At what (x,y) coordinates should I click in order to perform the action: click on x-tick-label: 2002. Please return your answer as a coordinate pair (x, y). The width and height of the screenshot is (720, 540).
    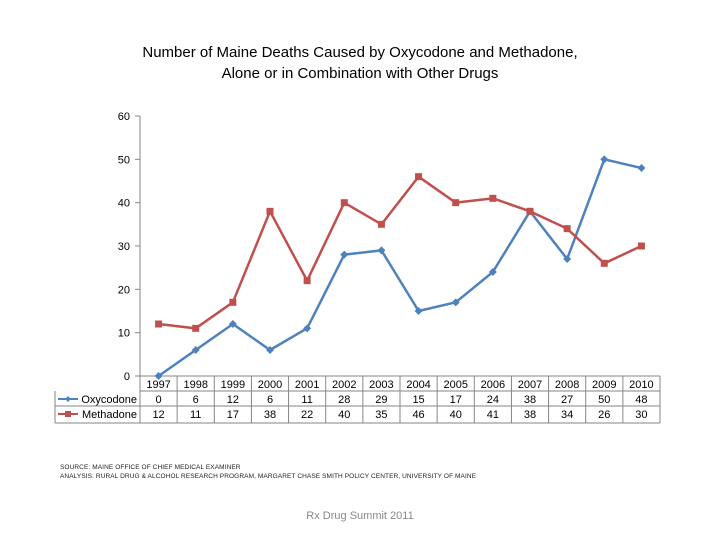
    Looking at the image, I should click on (344, 385).